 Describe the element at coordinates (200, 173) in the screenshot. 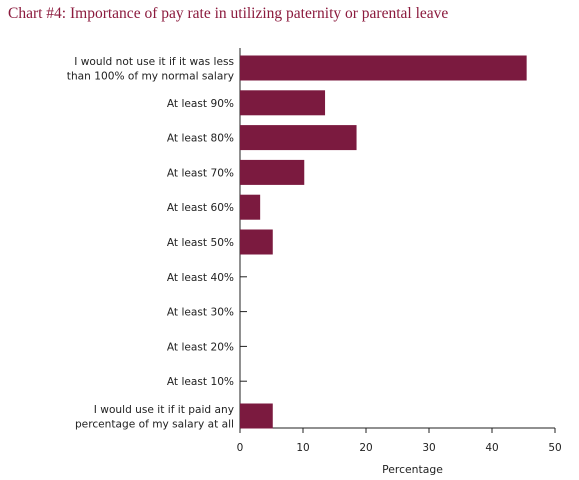

I see `category-label: At least 70%` at that location.